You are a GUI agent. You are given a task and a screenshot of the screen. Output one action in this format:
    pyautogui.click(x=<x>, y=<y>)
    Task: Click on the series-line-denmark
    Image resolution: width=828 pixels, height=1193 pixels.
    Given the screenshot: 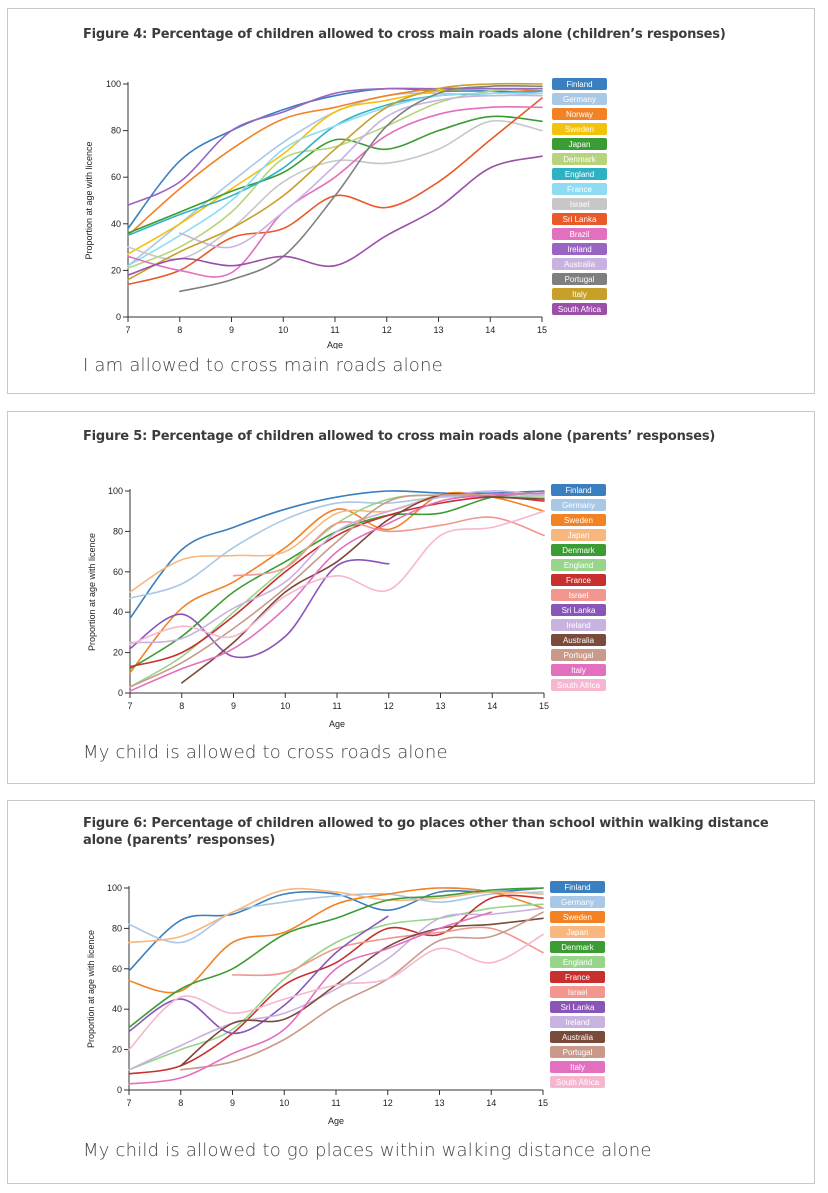 What is the action you would take?
    pyautogui.click(x=337, y=581)
    